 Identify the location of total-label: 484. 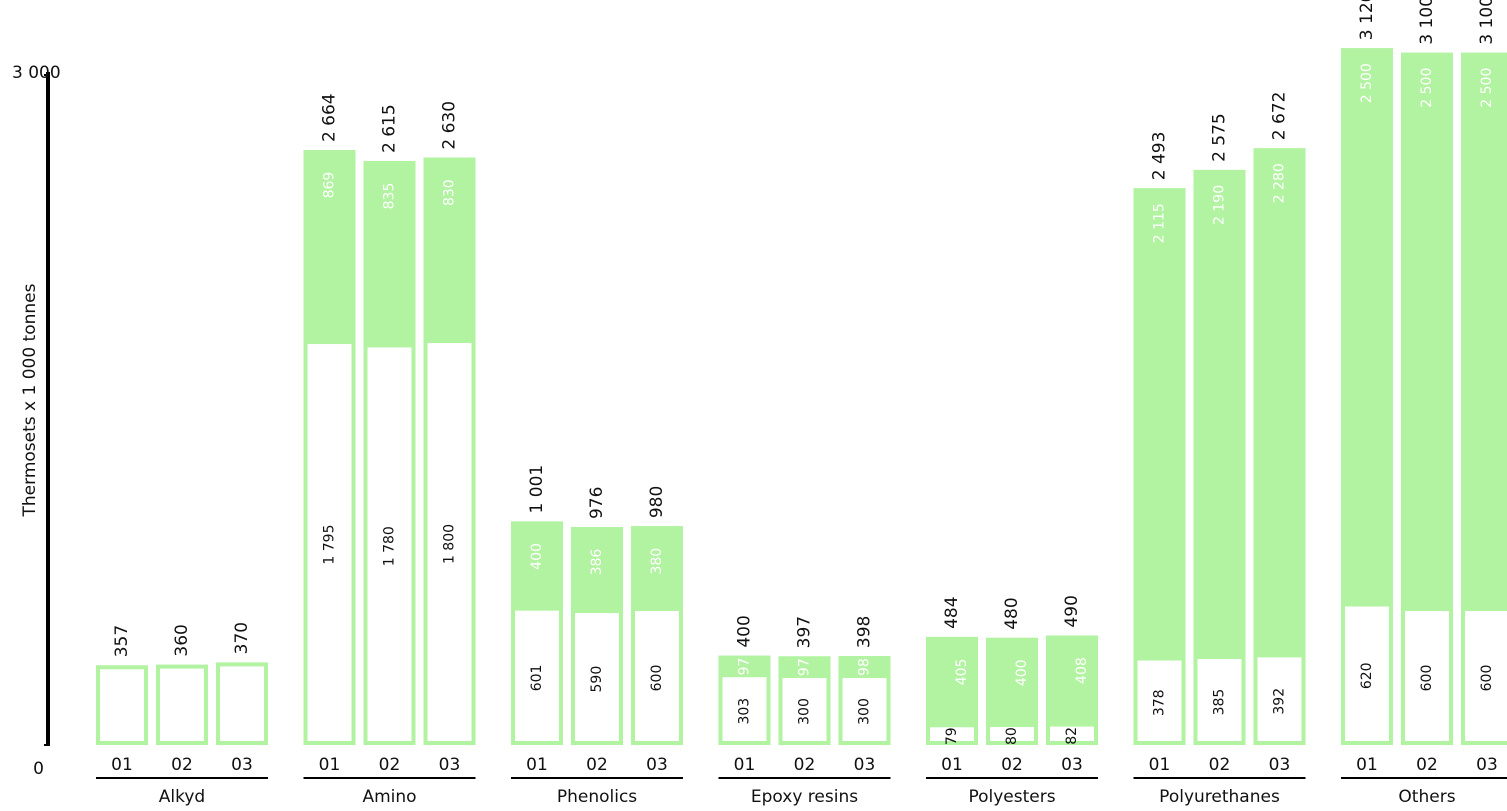
(952, 612).